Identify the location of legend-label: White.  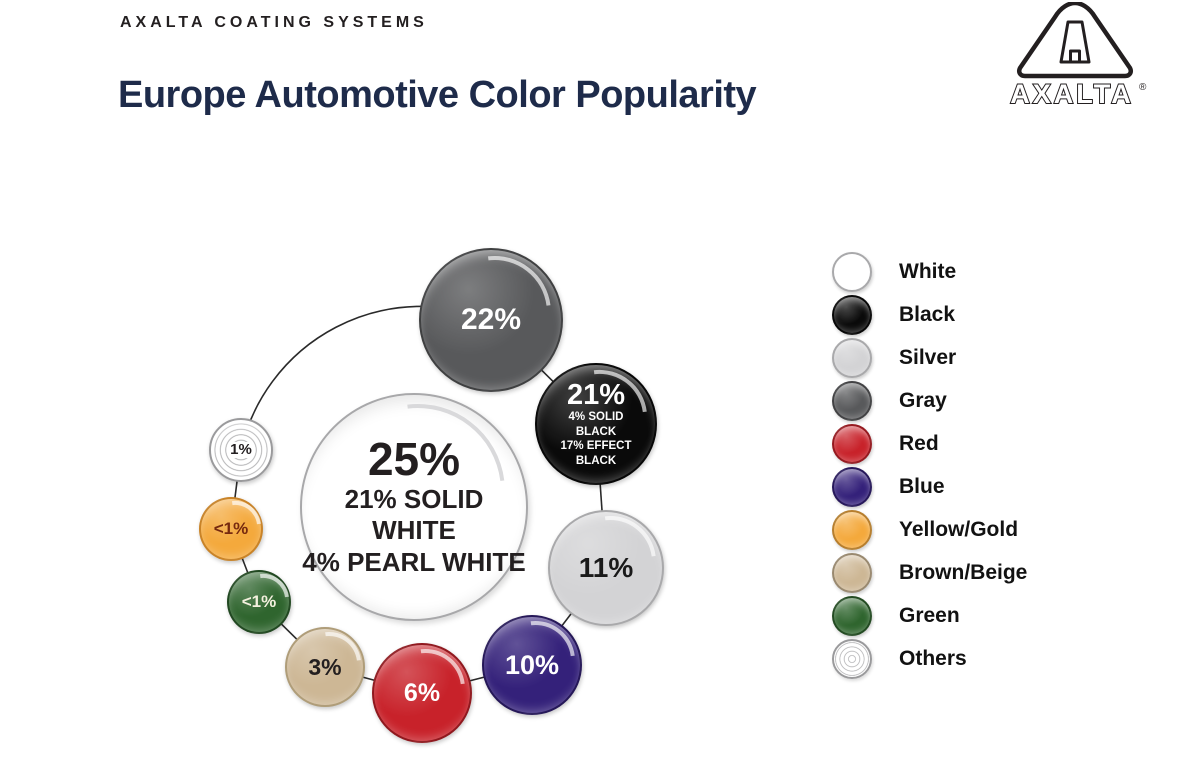
(928, 271).